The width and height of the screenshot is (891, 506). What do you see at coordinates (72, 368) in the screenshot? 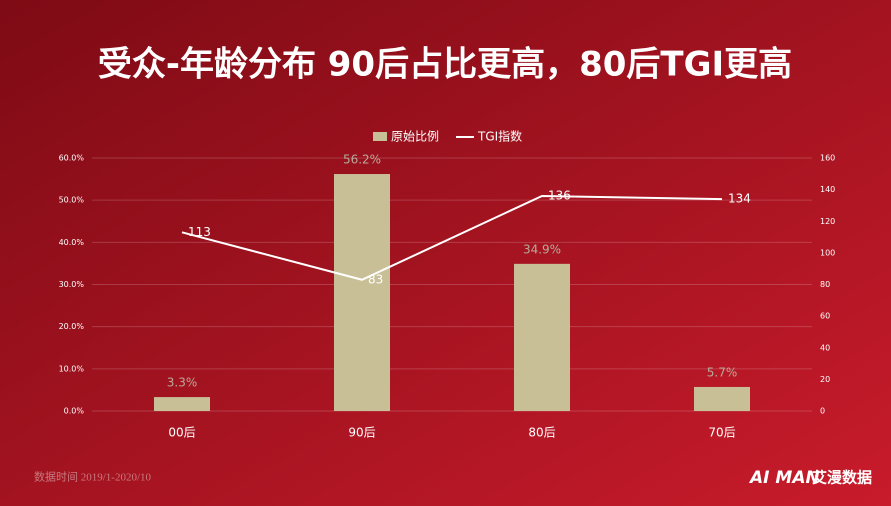
I see `y-tick-label: 10.0%` at bounding box center [72, 368].